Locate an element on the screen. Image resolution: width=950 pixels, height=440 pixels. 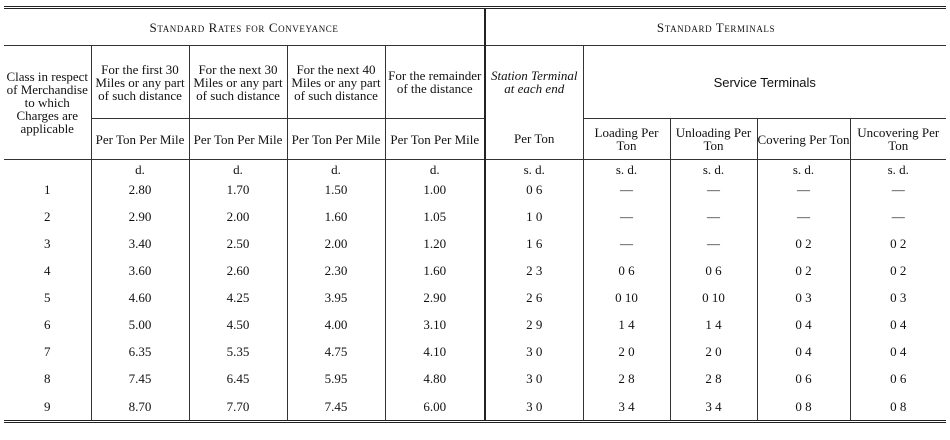
cell-covering: 0 2 is located at coordinates (803, 270).